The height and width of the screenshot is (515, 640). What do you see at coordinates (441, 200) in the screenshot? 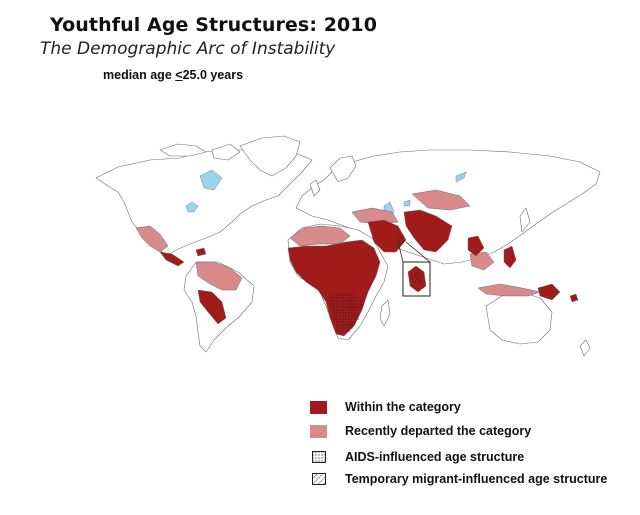
I see `region-central-asia` at bounding box center [441, 200].